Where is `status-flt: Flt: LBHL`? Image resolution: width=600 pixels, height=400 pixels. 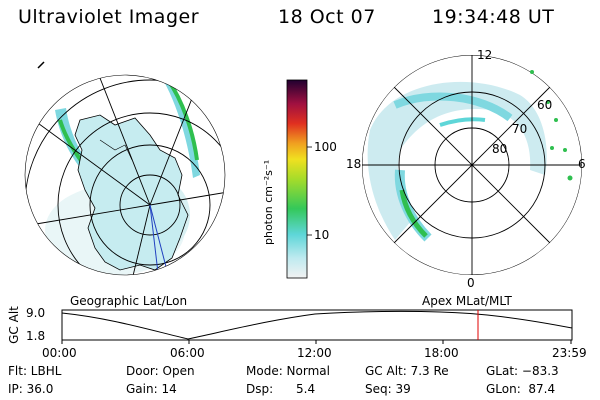 status-flt: Flt: LBHL is located at coordinates (35, 371).